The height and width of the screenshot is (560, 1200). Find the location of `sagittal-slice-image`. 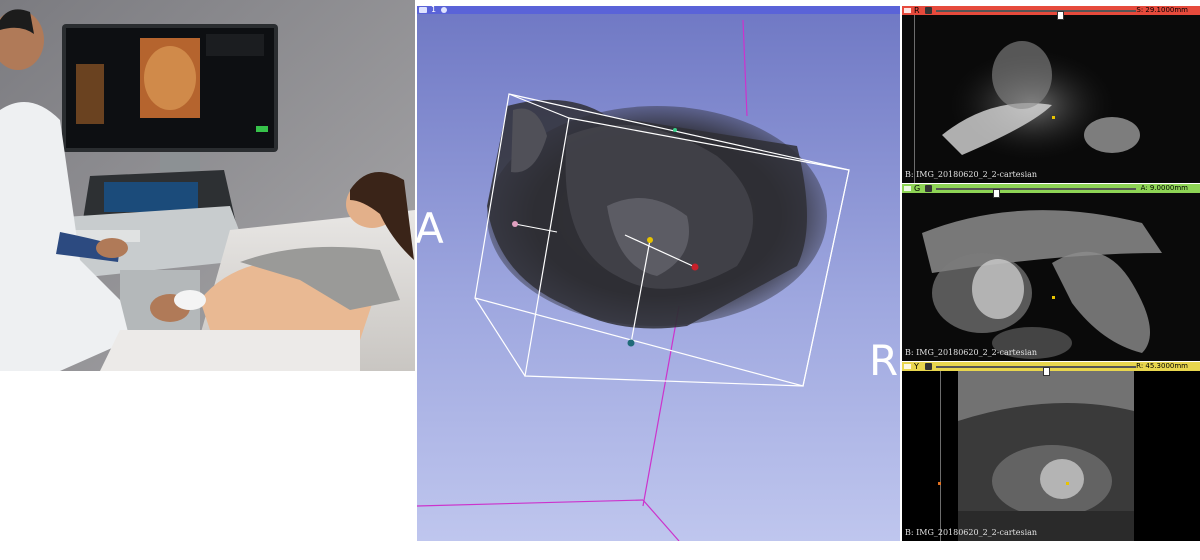

sagittal-slice-image is located at coordinates (1051, 456).